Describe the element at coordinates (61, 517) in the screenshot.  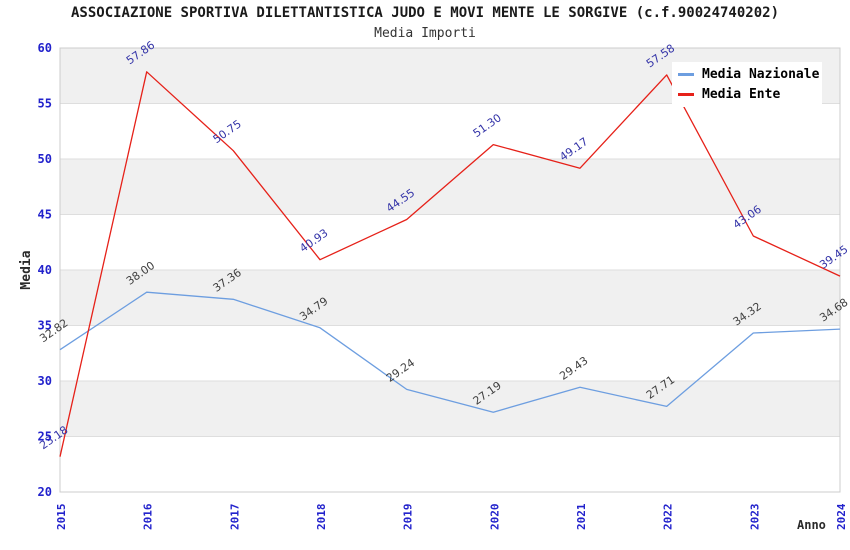
I see `x-tick-label: 2015` at that location.